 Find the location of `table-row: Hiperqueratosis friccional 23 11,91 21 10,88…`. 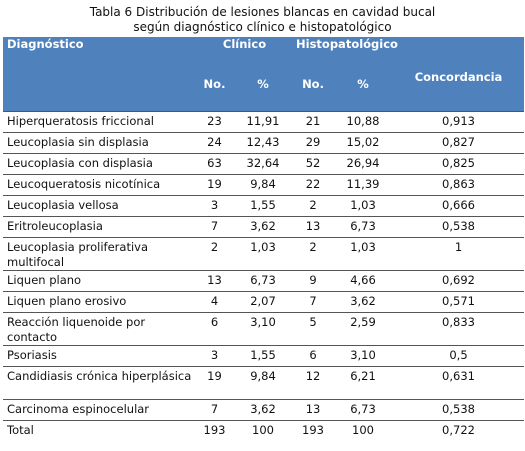

table-row: Hiperqueratosis friccional 23 11,91 21 10,88… is located at coordinates (264, 122).